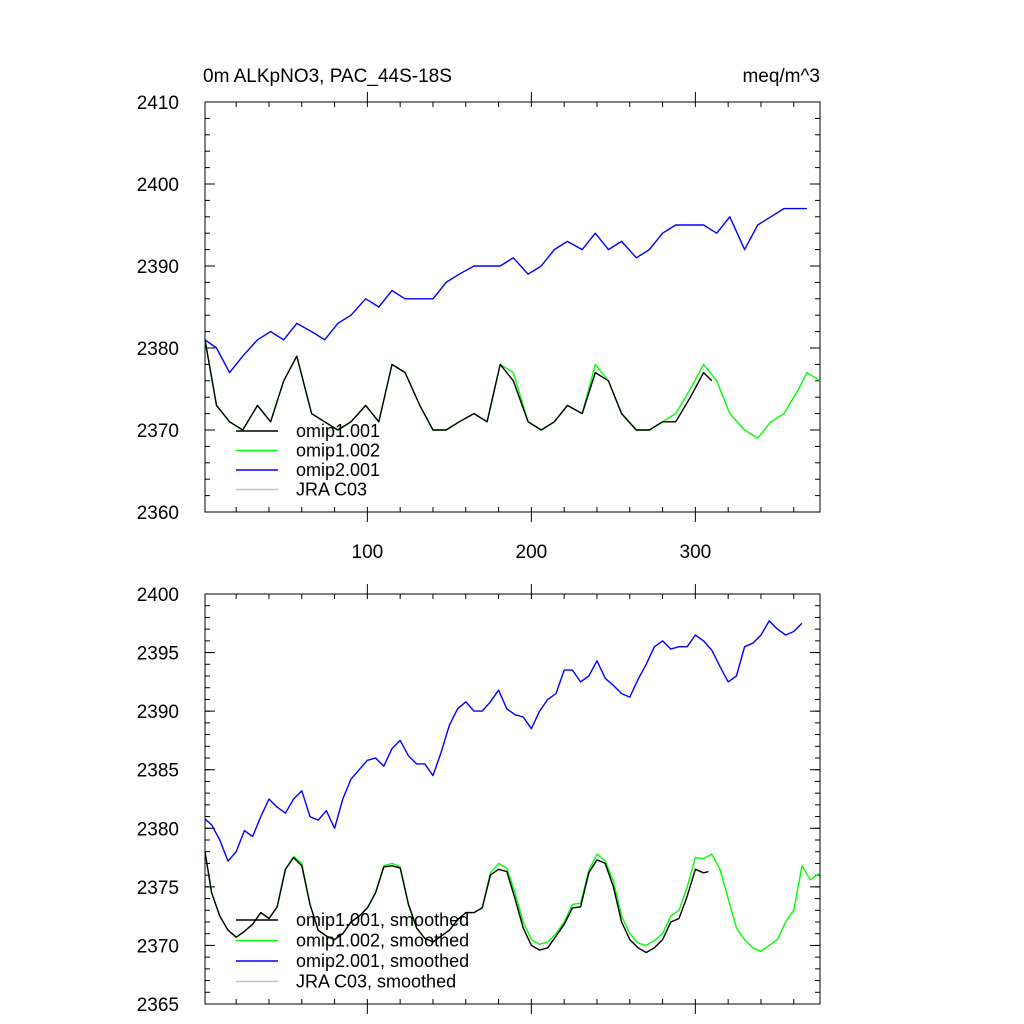 This screenshot has height=1024, width=1024. Describe the element at coordinates (382, 920) in the screenshot. I see `bottom-legend-label: omip1.001, smoothed` at that location.